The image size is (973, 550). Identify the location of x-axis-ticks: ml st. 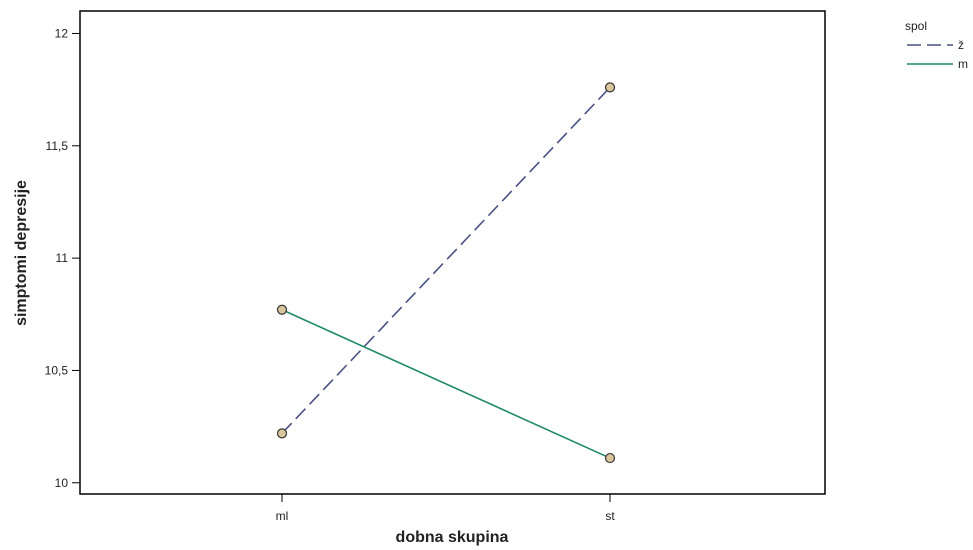
(445, 508).